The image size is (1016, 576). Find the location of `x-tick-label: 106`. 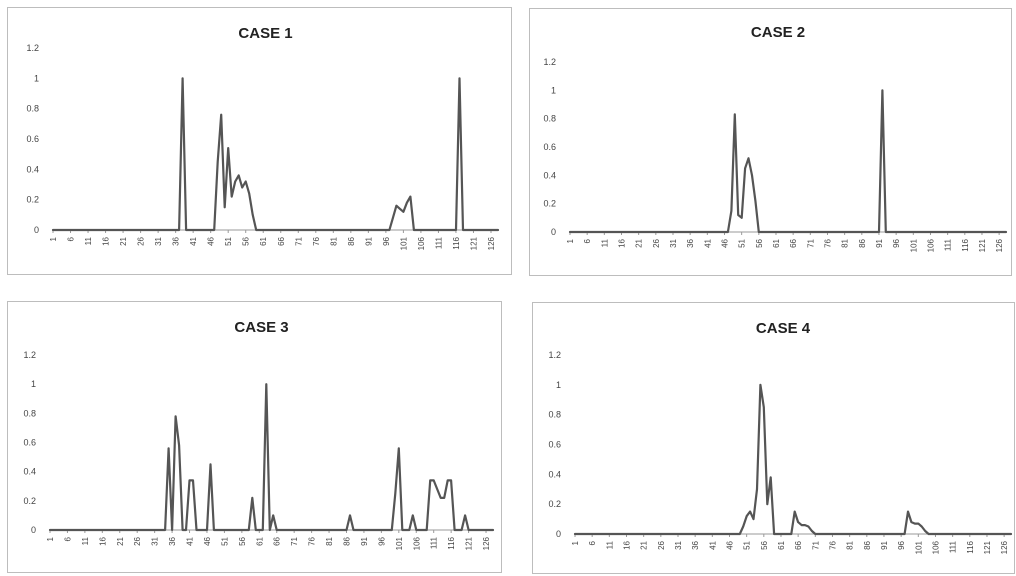

x-tick-label: 106 is located at coordinates (930, 245).